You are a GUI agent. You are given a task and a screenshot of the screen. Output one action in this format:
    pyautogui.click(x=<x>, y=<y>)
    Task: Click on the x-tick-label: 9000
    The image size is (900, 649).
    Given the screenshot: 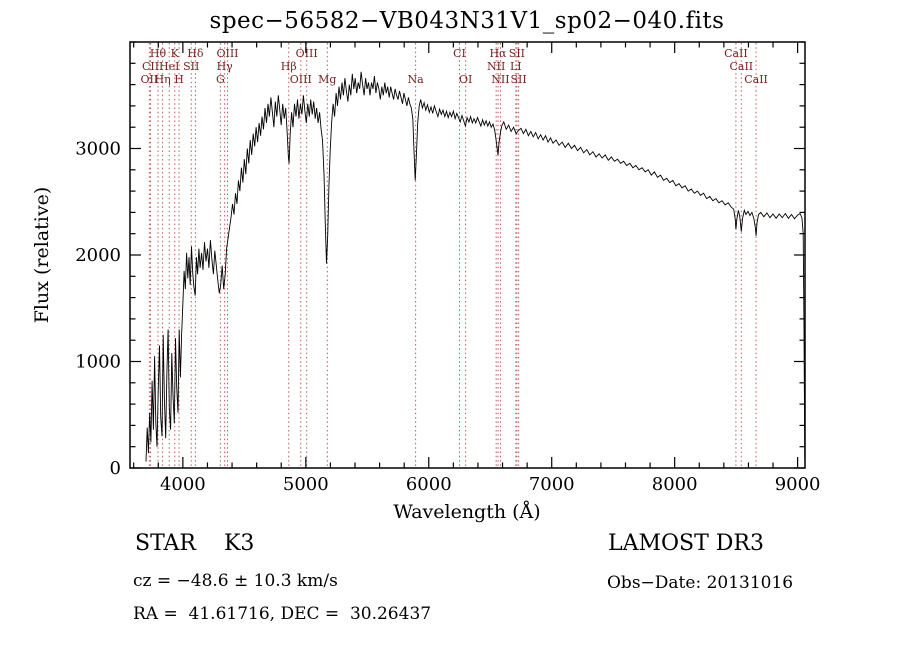 What is the action you would take?
    pyautogui.click(x=798, y=484)
    